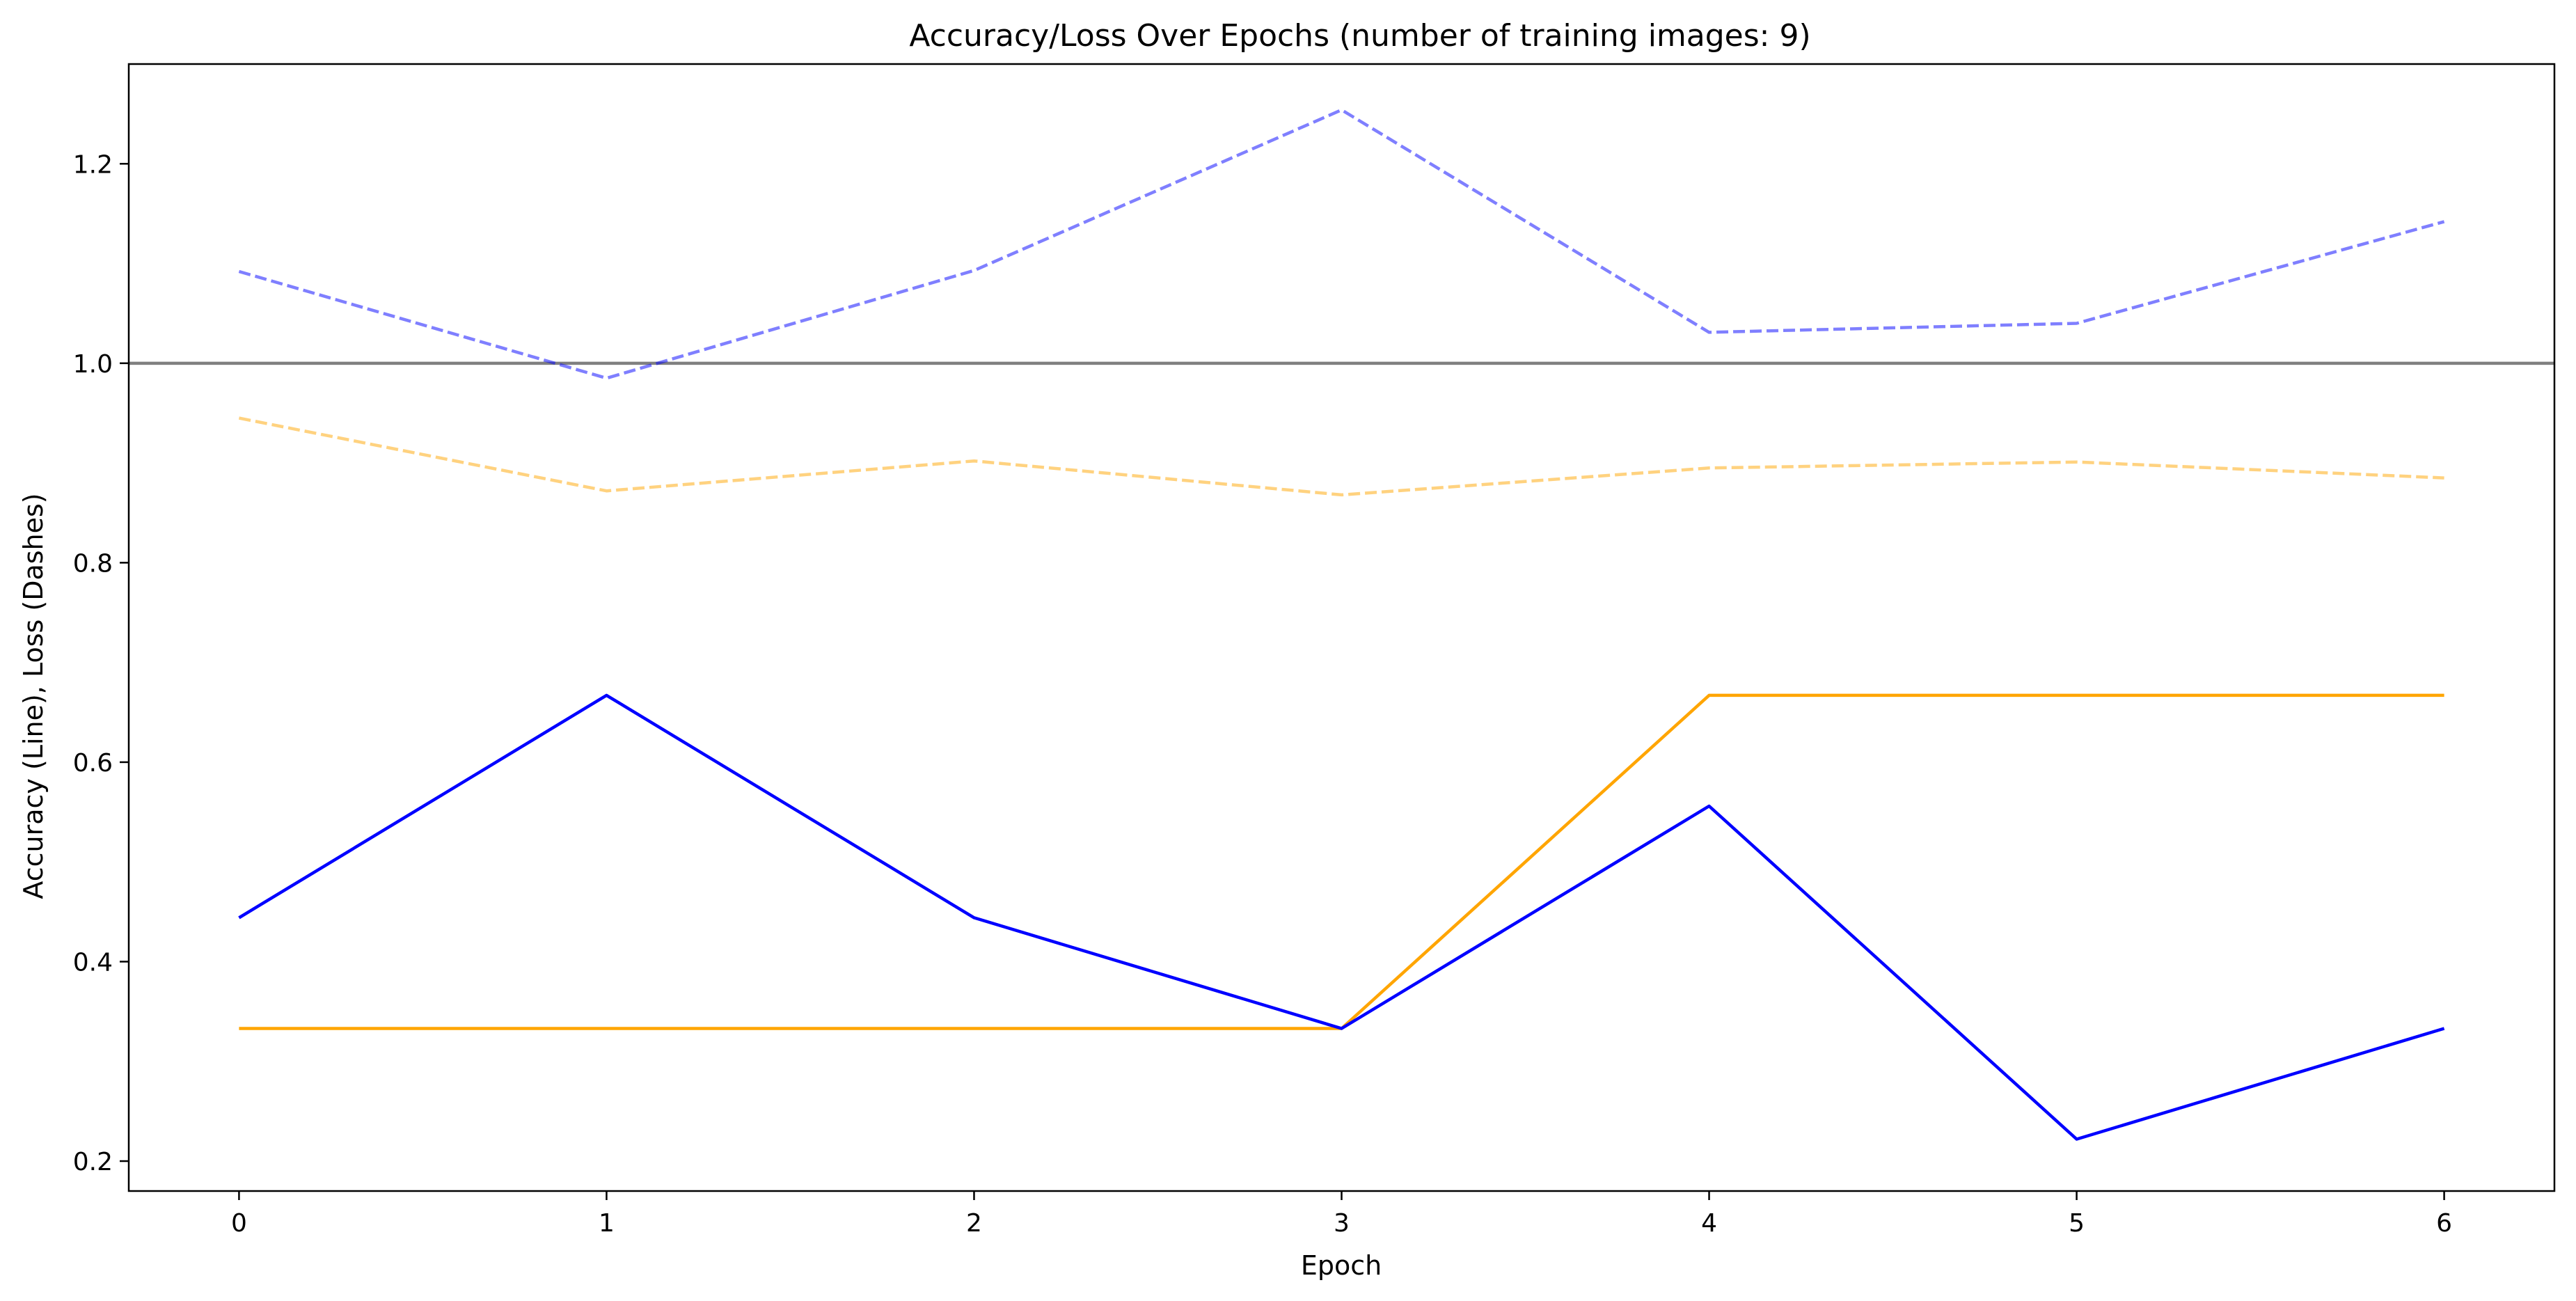 The height and width of the screenshot is (1301, 2576). I want to click on x-tick-label: 1, so click(607, 1223).